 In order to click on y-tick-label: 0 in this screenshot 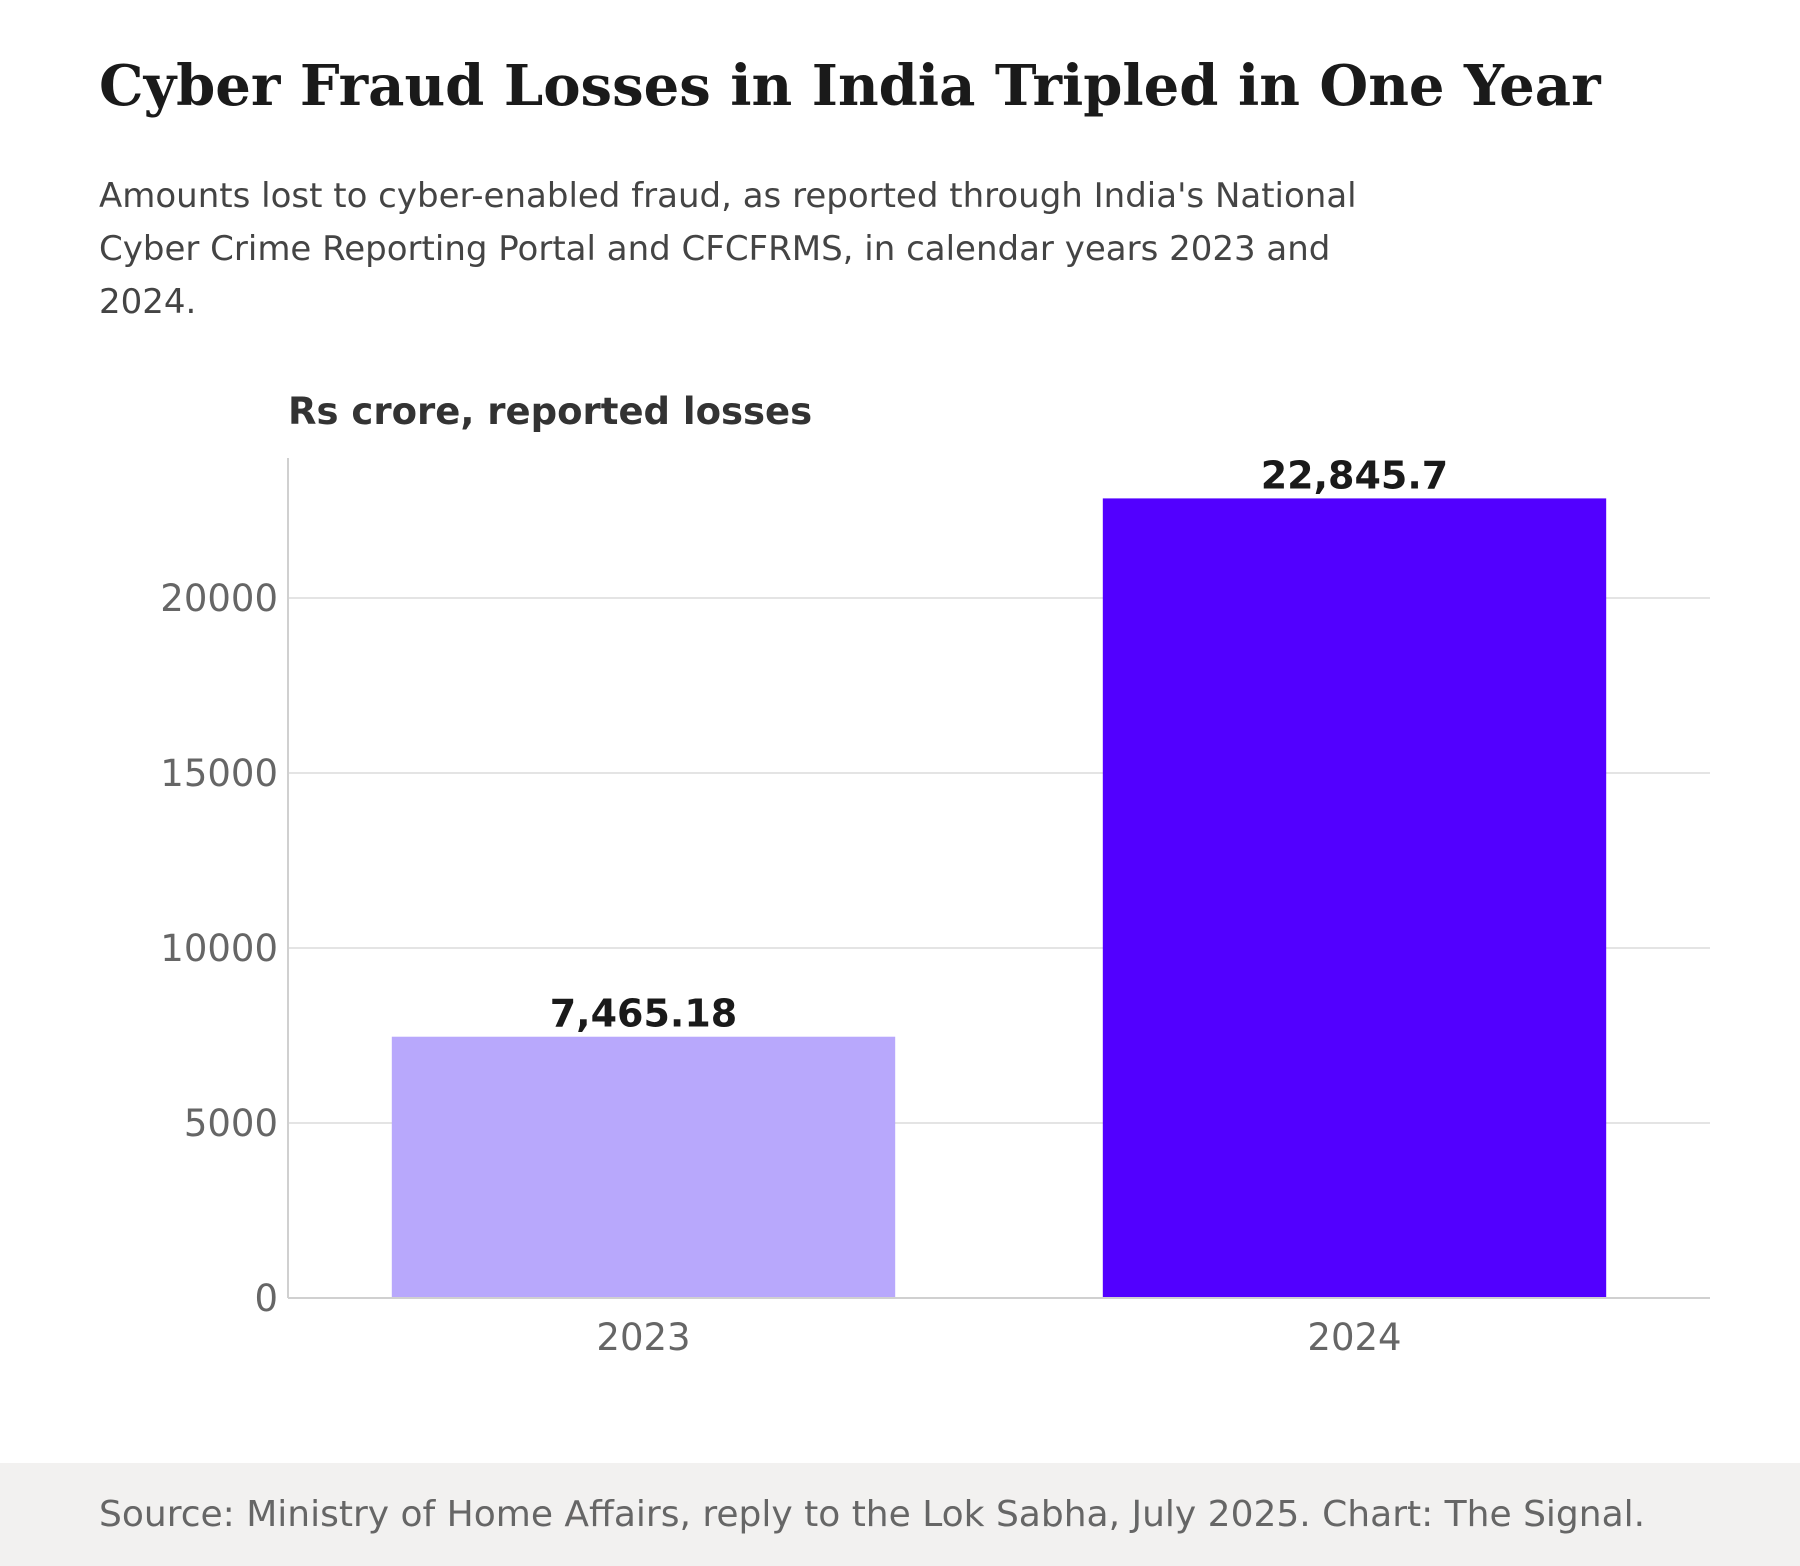, I will do `click(266, 1298)`.